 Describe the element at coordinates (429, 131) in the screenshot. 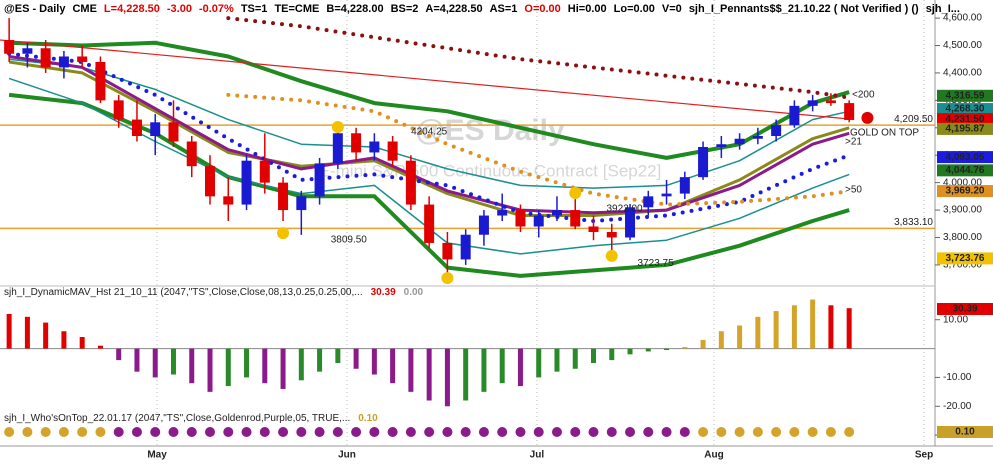

I see `price-annotation: 4204.25` at that location.